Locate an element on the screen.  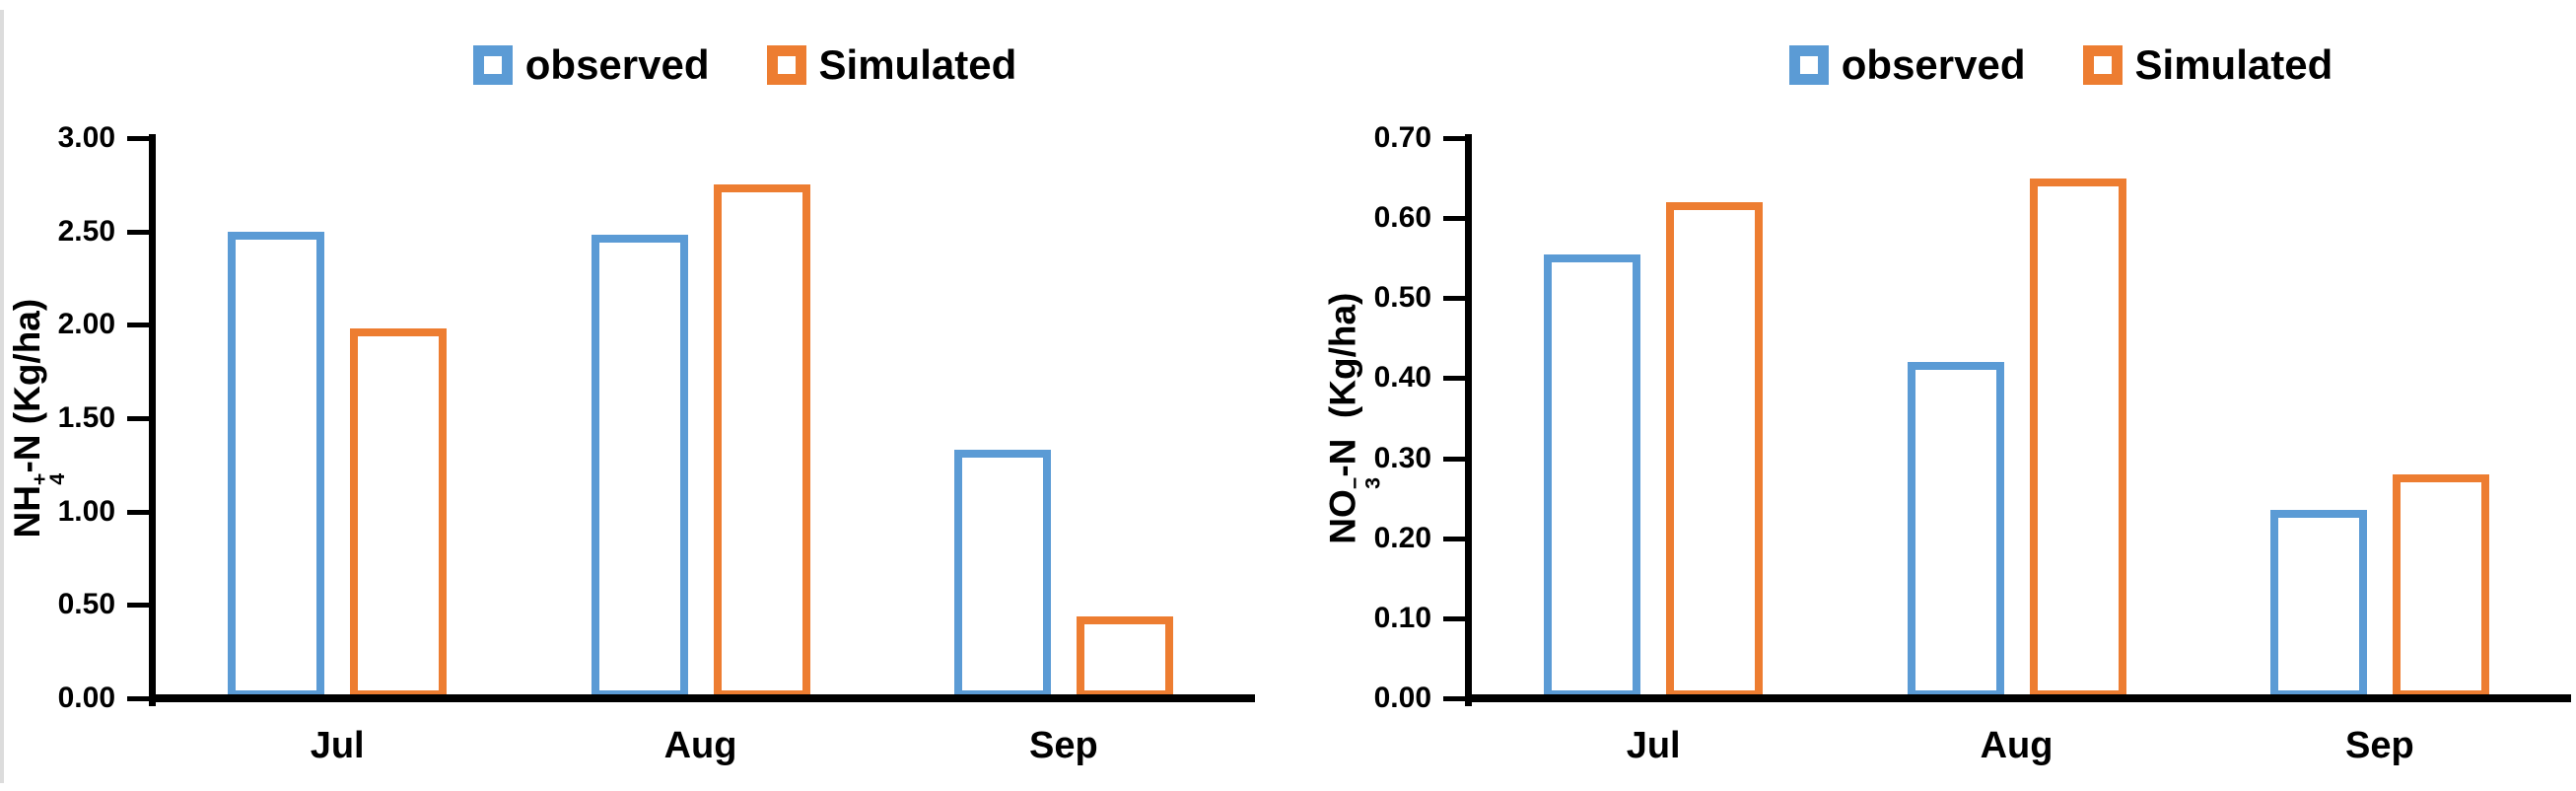
y-tick-label: 3.00 is located at coordinates (86, 137).